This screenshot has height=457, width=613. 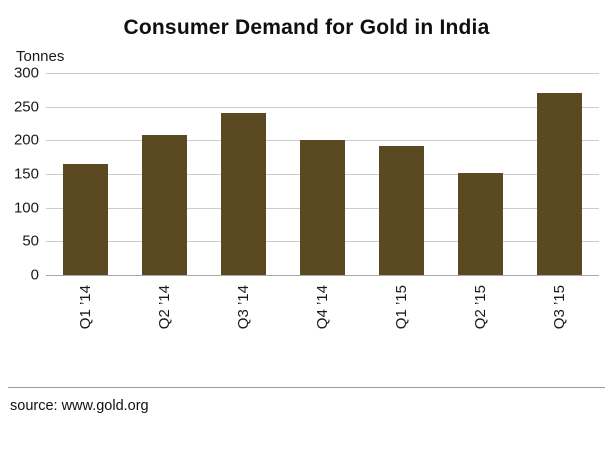 I want to click on x-axis-spacer, so click(x=23, y=312).